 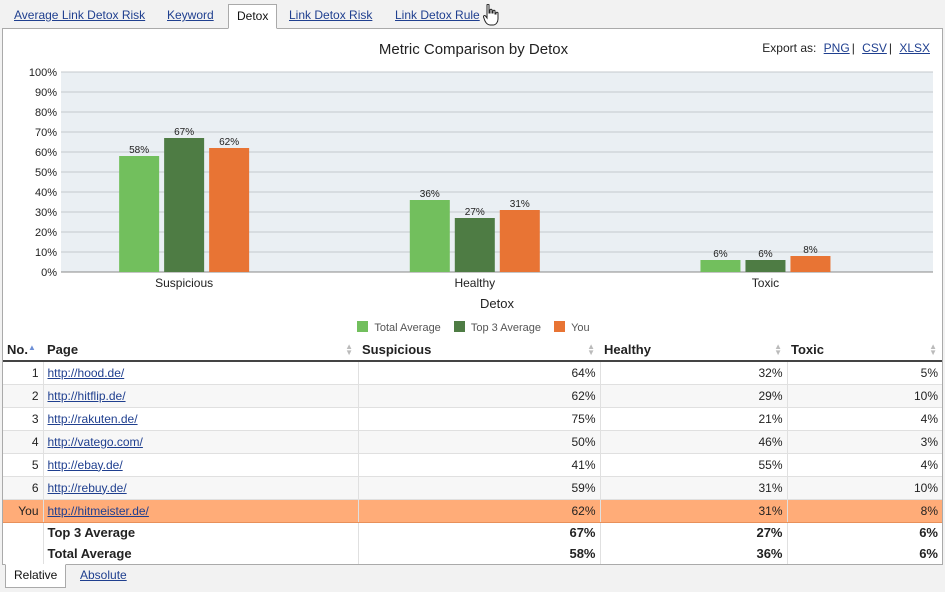 I want to click on table-row: 2 http://hitflip.de/ 62% 29% 10%, so click(x=472, y=396).